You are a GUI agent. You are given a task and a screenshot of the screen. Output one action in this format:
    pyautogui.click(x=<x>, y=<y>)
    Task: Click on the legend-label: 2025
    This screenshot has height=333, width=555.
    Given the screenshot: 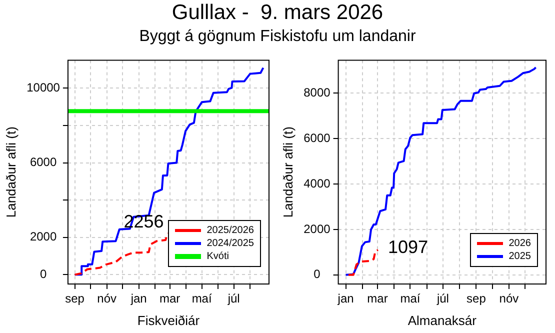 What is the action you would take?
    pyautogui.click(x=519, y=256)
    